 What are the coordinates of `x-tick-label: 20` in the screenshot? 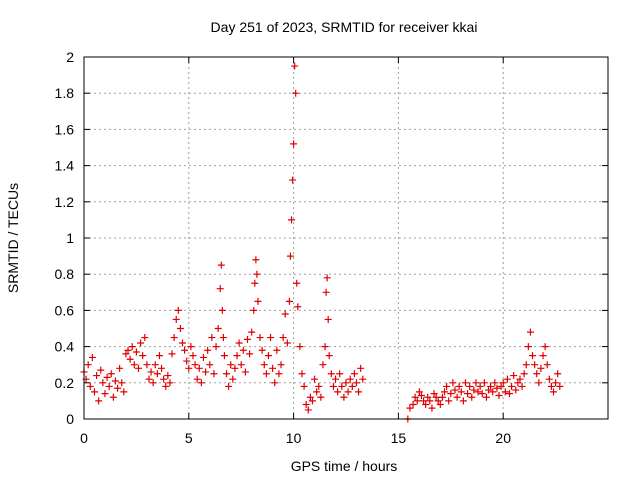 It's located at (503, 438).